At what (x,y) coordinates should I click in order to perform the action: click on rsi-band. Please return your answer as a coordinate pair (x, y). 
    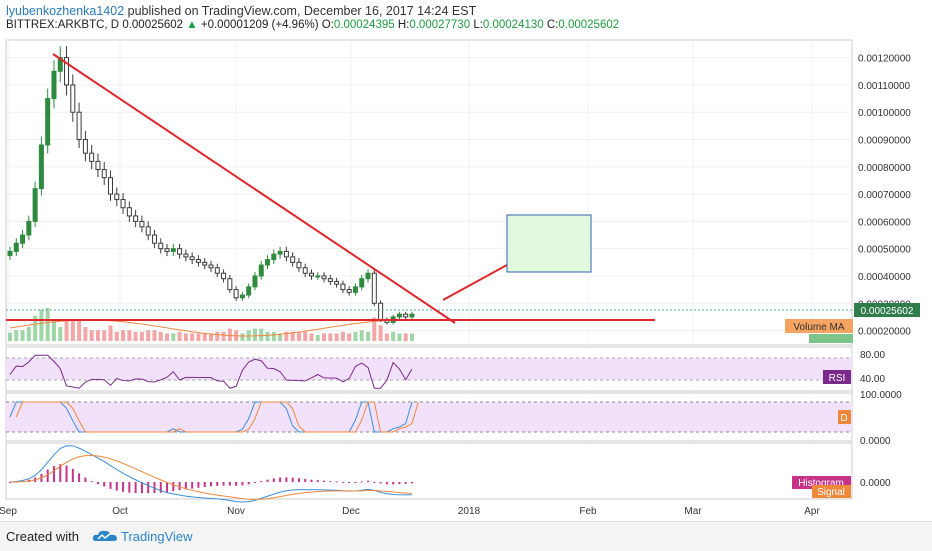
    Looking at the image, I should click on (429, 369).